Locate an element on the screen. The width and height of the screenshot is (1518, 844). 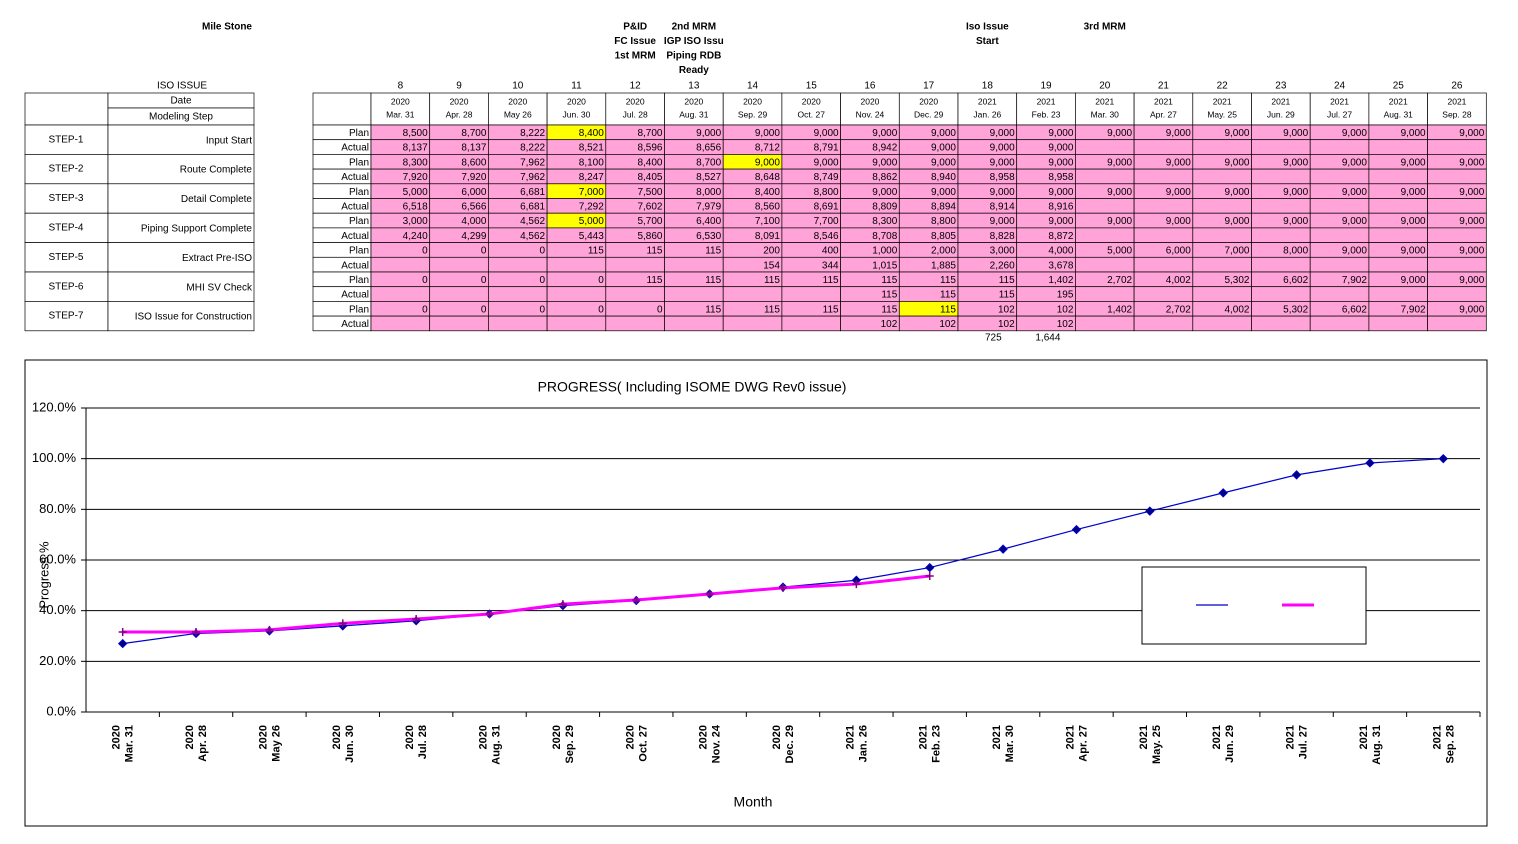
cell-value: 8,656 is located at coordinates (708, 148).